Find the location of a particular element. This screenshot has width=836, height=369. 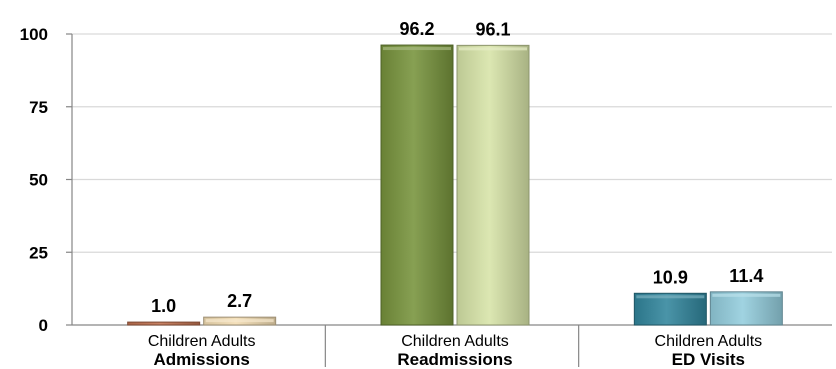

y-tick-label: 75 is located at coordinates (38, 107).